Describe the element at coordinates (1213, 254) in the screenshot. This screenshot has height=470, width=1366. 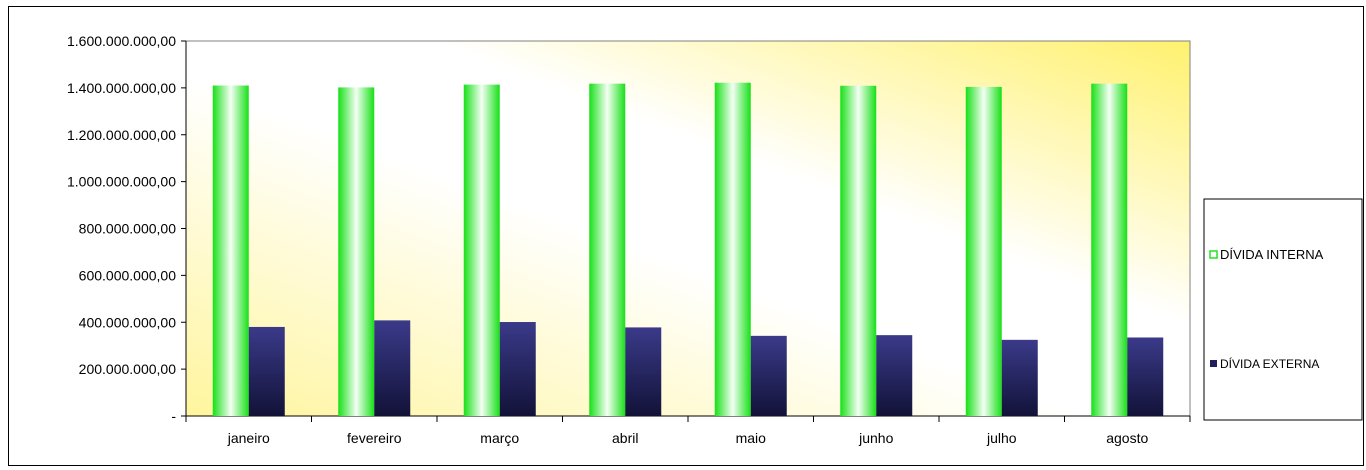
I see `legend-swatch-interna` at that location.